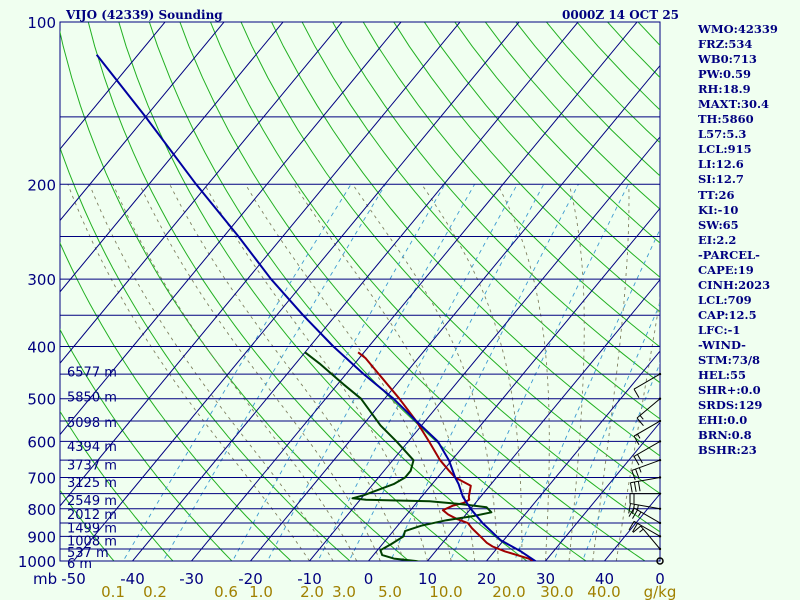 The image size is (800, 600). Describe the element at coordinates (660, 561) in the screenshot. I see `wind-barb-calm` at that location.